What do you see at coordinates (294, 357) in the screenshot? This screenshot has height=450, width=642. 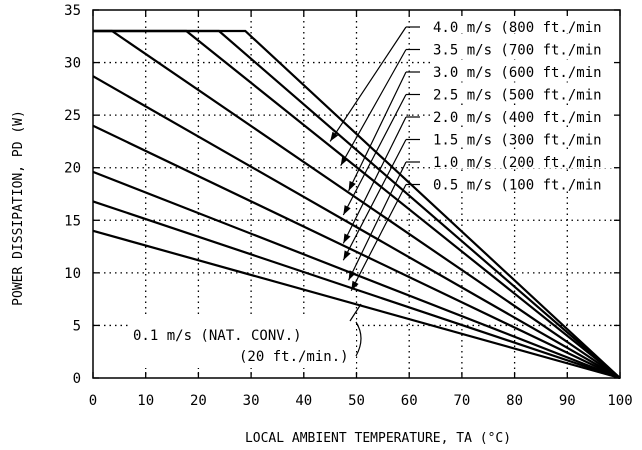 I see `annotation-line-2: (20 ft./min.)` at bounding box center [294, 357].